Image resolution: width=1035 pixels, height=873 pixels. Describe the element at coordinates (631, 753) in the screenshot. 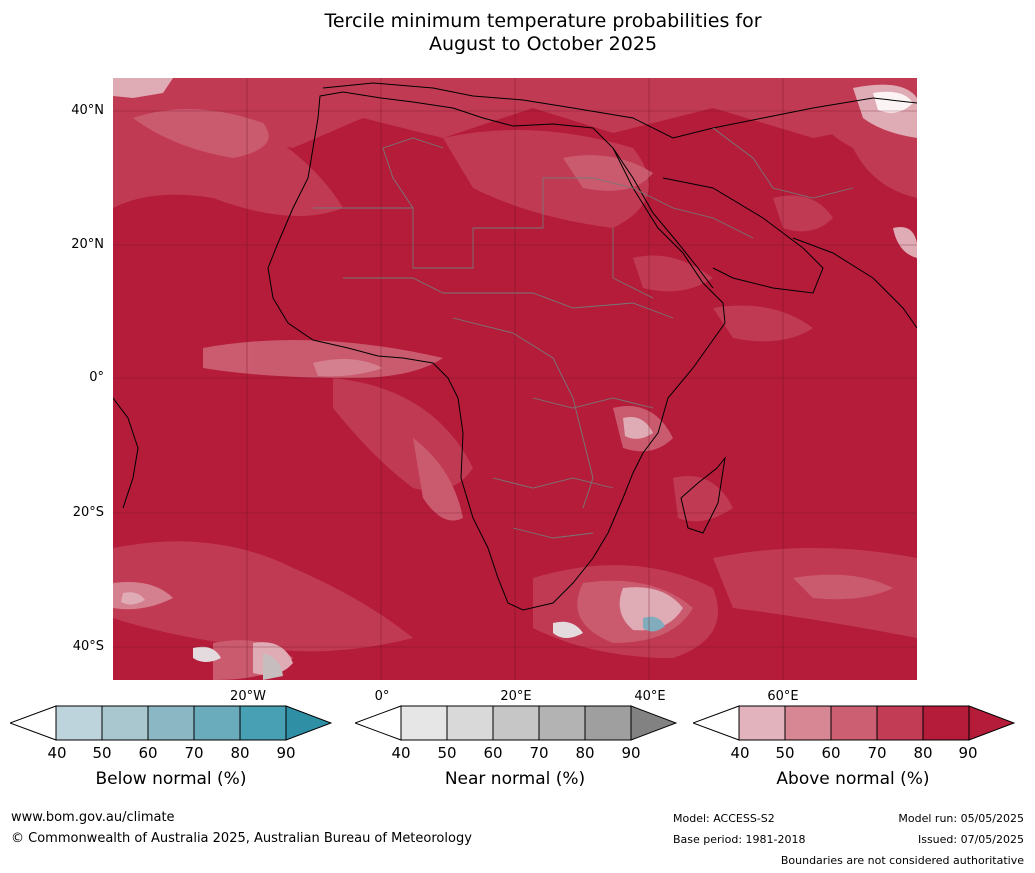

I see `near-tick-90: 90` at that location.